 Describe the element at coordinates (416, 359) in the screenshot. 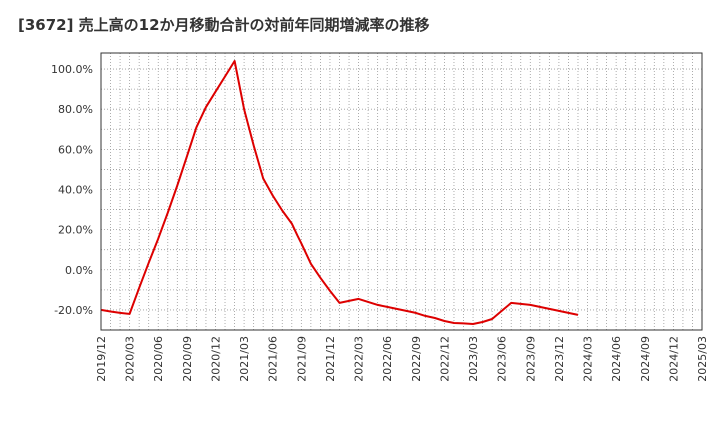

I see `x-tick-label: 2022/09` at that location.